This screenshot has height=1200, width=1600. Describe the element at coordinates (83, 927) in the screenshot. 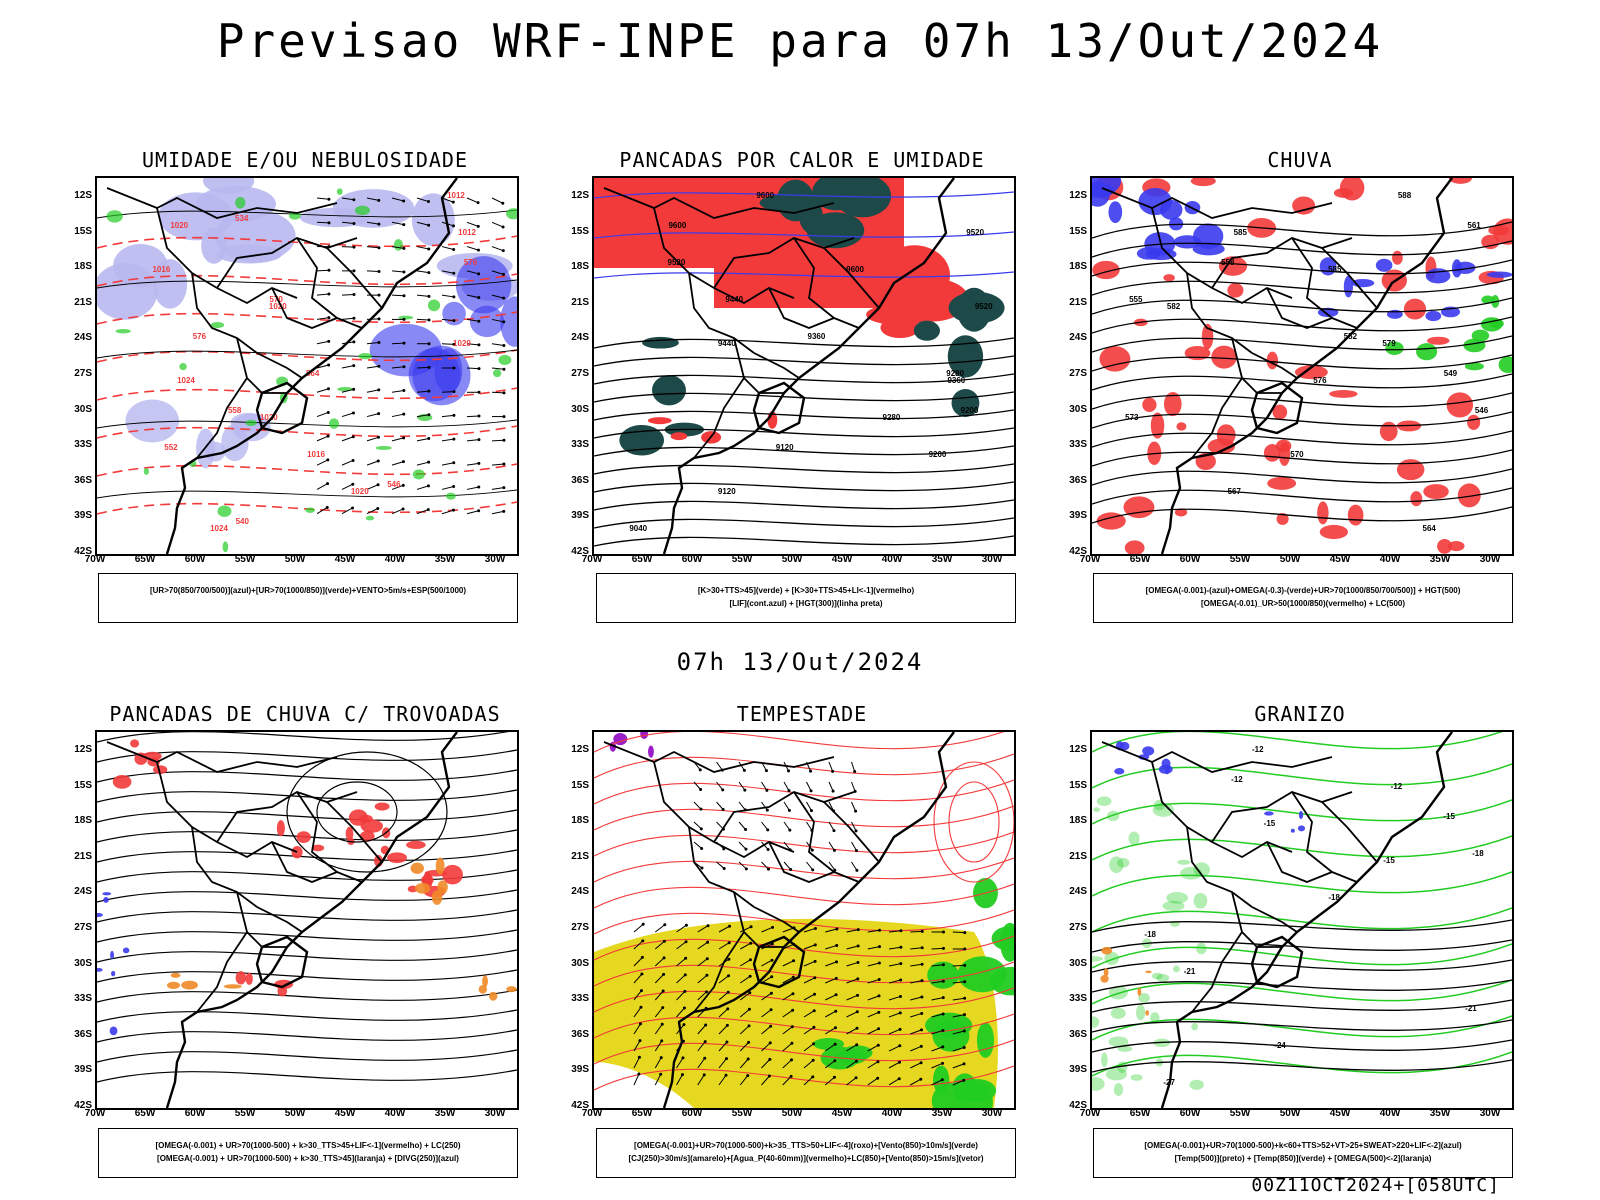

I see `latitude-tick-label: 27S` at that location.